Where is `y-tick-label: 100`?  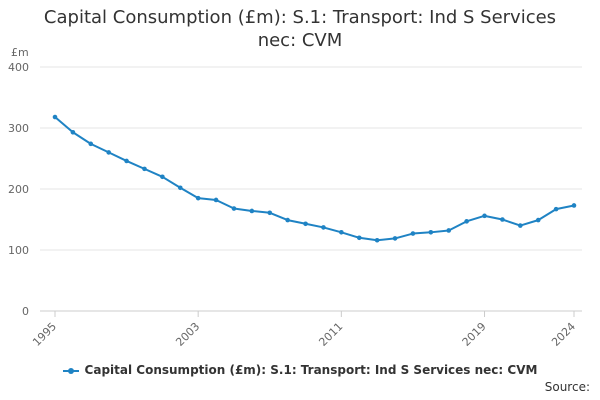 y-tick-label: 100 is located at coordinates (18, 250).